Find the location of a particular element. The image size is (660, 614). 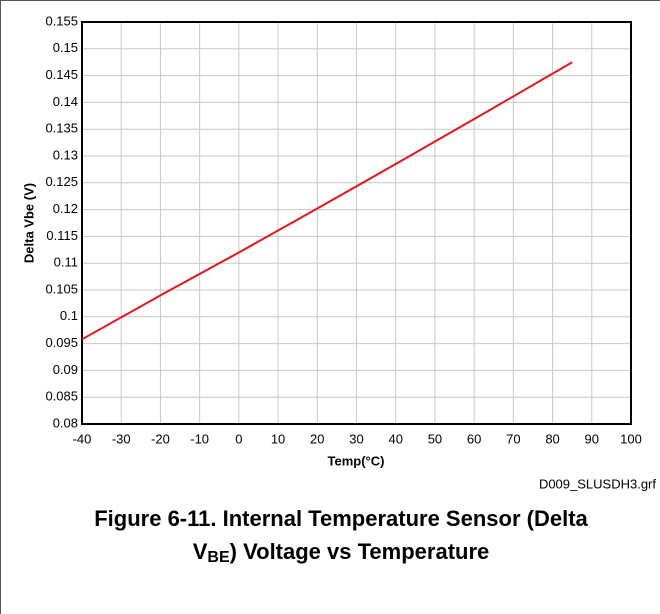

x-tick-label: 60 is located at coordinates (474, 438).